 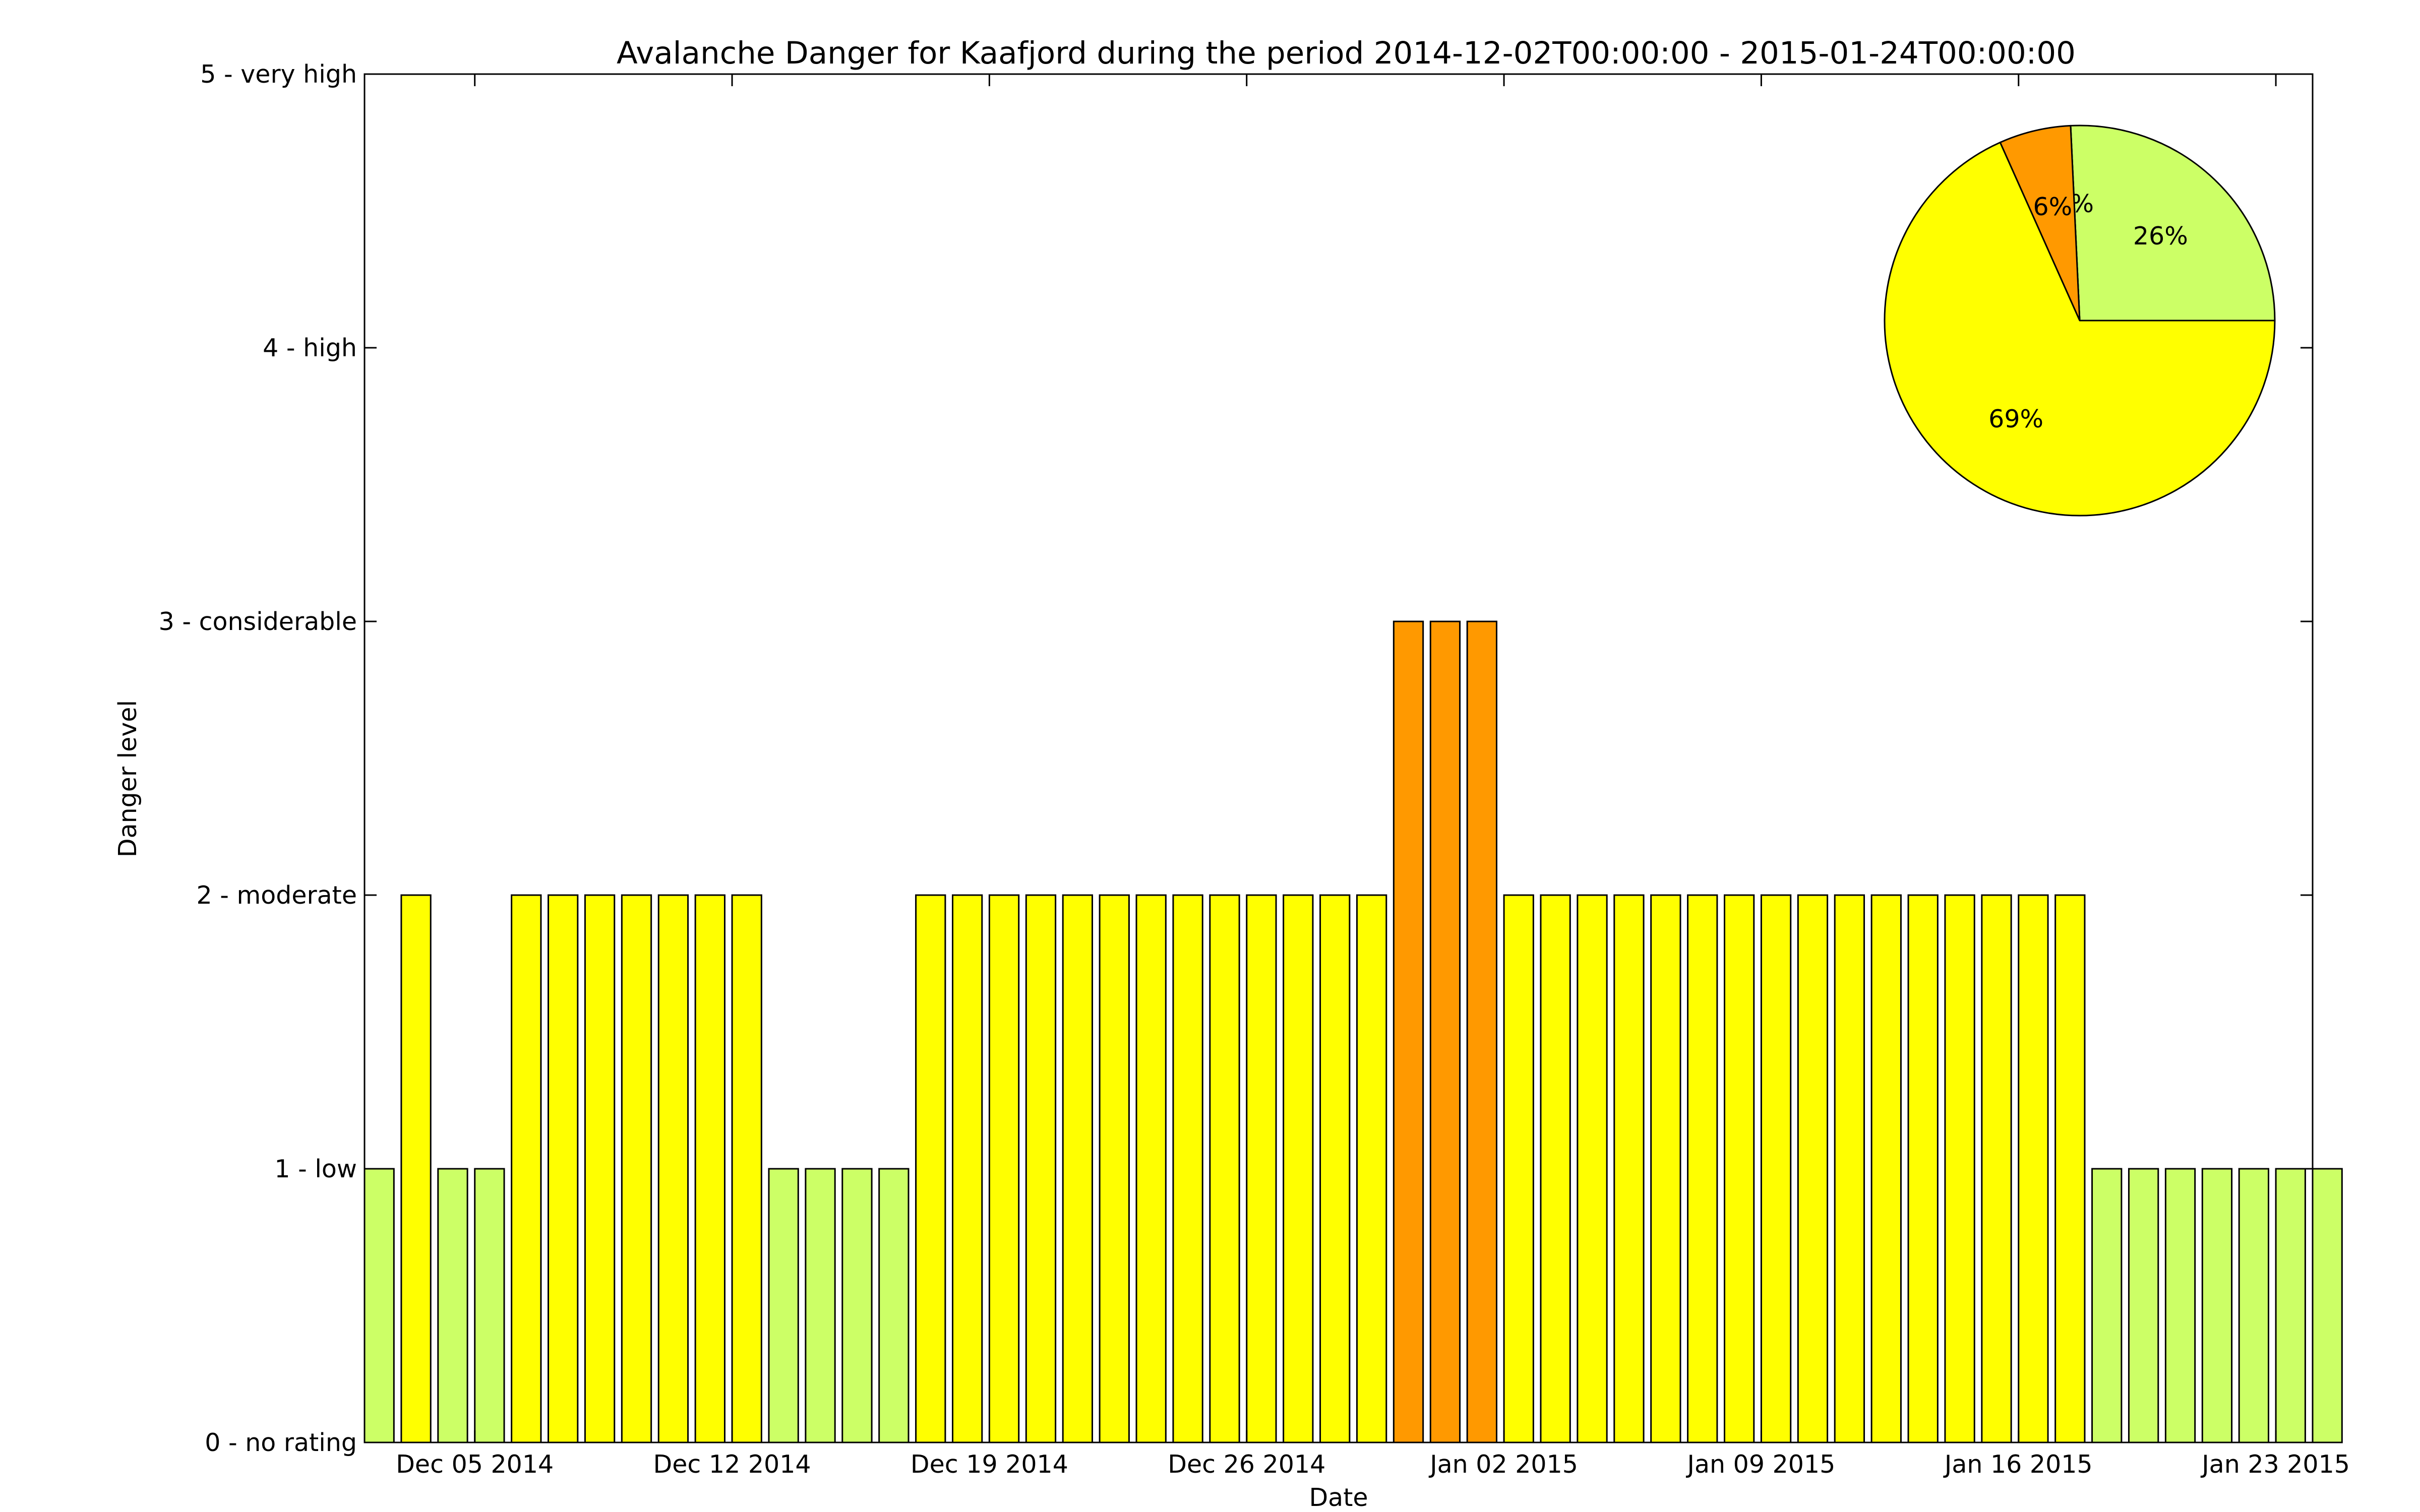 What do you see at coordinates (315, 1169) in the screenshot?
I see `y-tick-label: 1 - low` at bounding box center [315, 1169].